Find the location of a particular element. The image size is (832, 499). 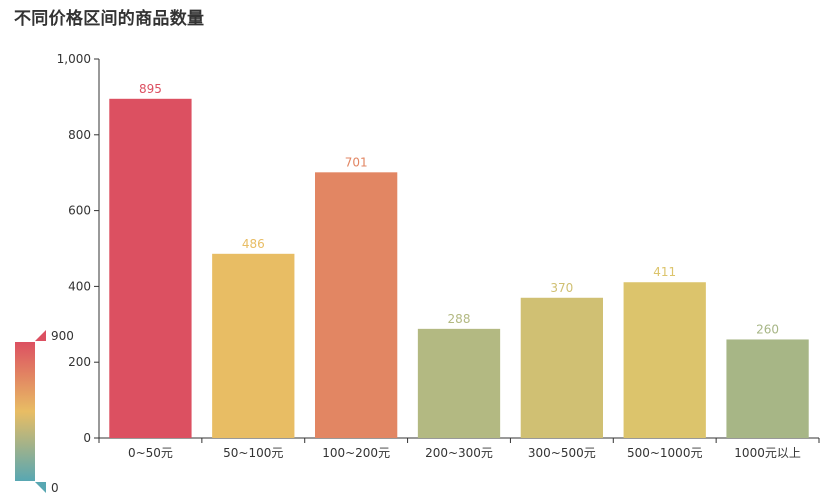

data-label: 701 is located at coordinates (356, 162).